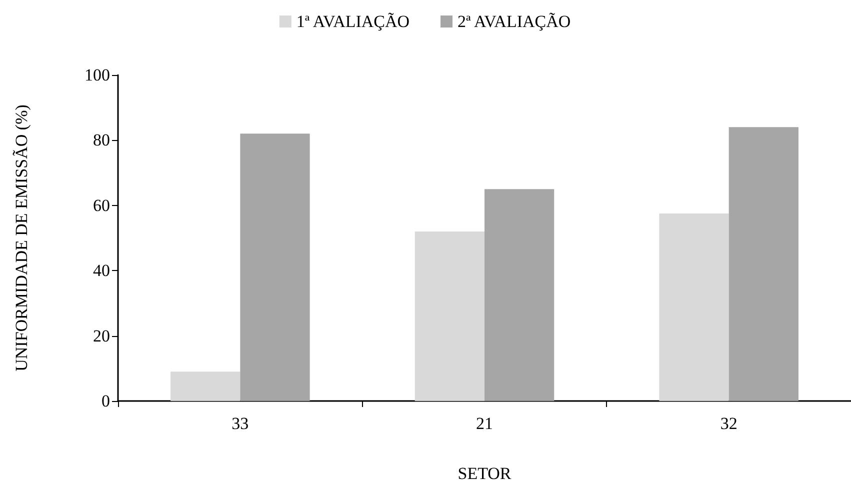  Describe the element at coordinates (106, 401) in the screenshot. I see `y-tick-label: 0` at that location.